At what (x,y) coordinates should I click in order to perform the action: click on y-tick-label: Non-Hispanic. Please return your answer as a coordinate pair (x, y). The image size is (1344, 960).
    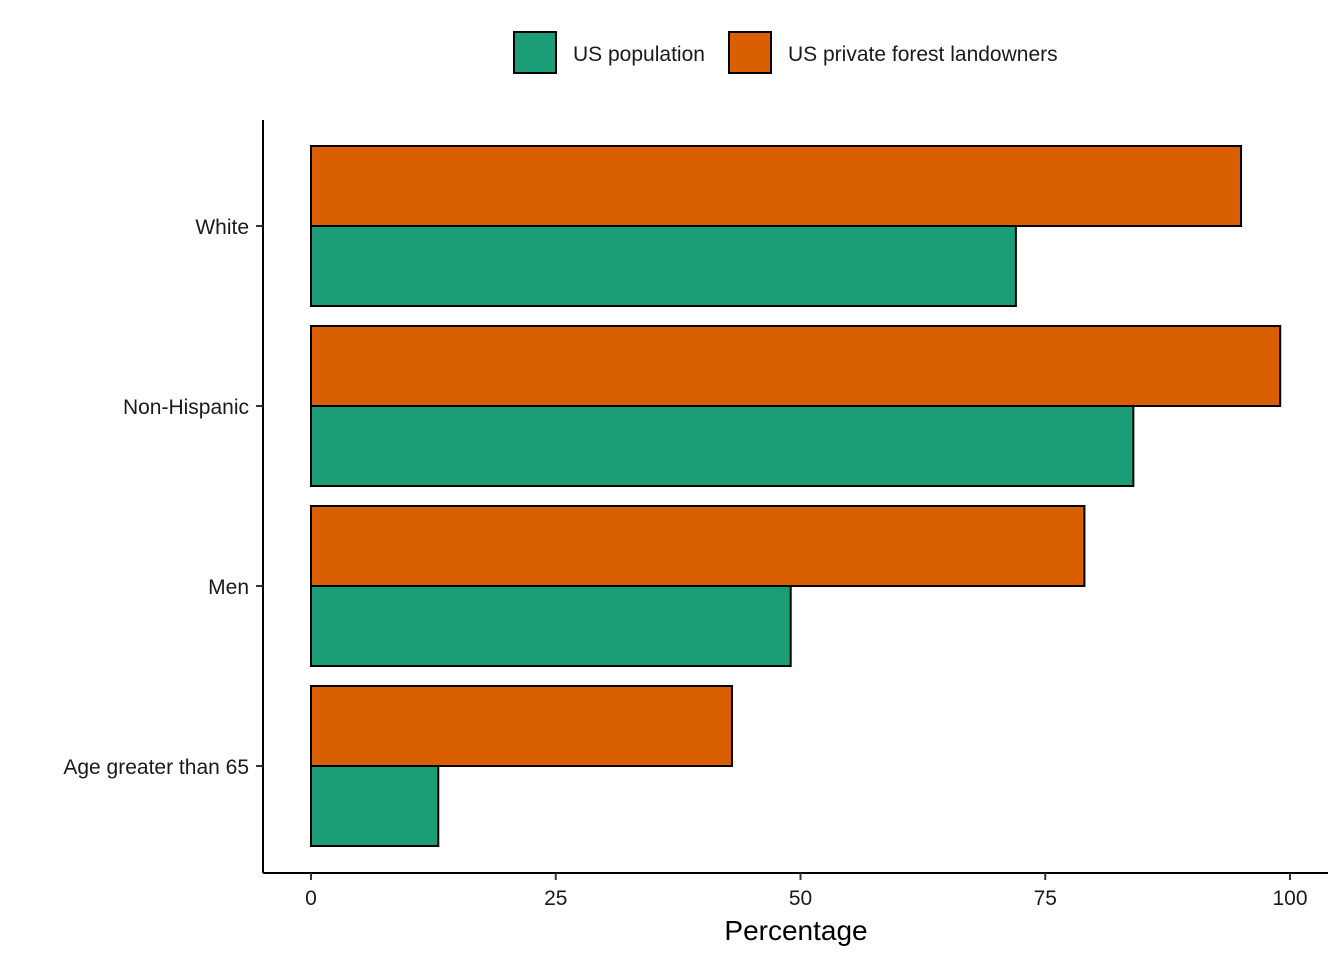
    Looking at the image, I should click on (186, 407).